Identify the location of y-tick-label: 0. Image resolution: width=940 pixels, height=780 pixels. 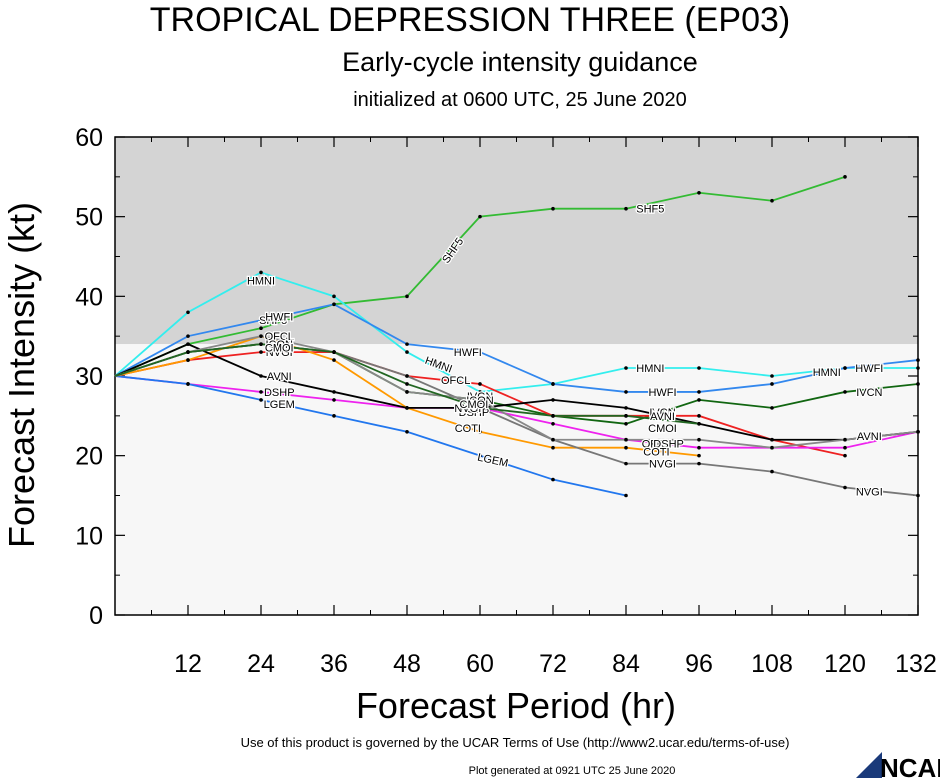
(96, 616).